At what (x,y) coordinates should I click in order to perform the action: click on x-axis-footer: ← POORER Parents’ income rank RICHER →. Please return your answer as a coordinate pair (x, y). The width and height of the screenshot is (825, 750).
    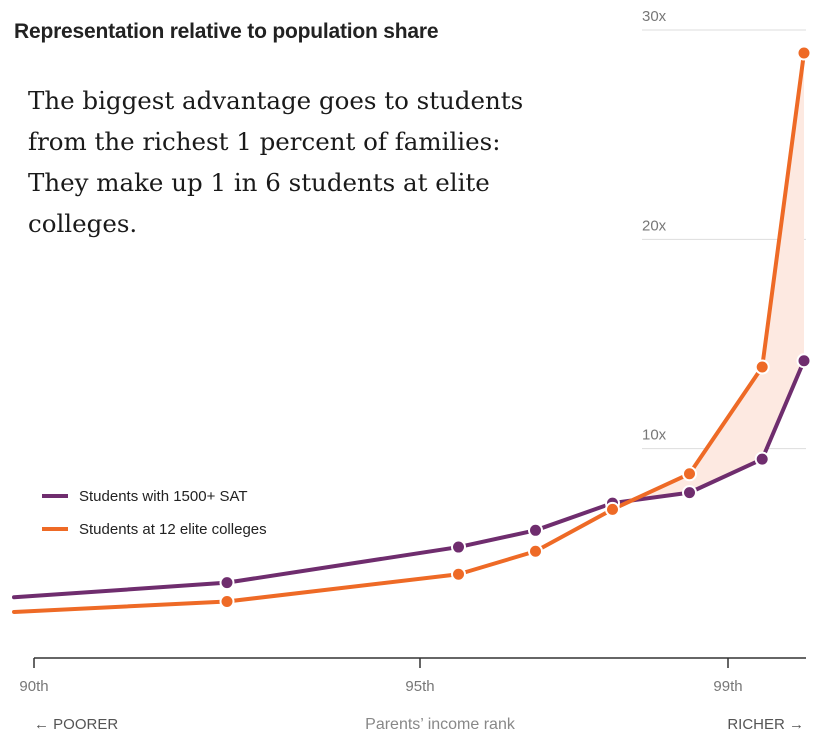
    Looking at the image, I should click on (419, 724).